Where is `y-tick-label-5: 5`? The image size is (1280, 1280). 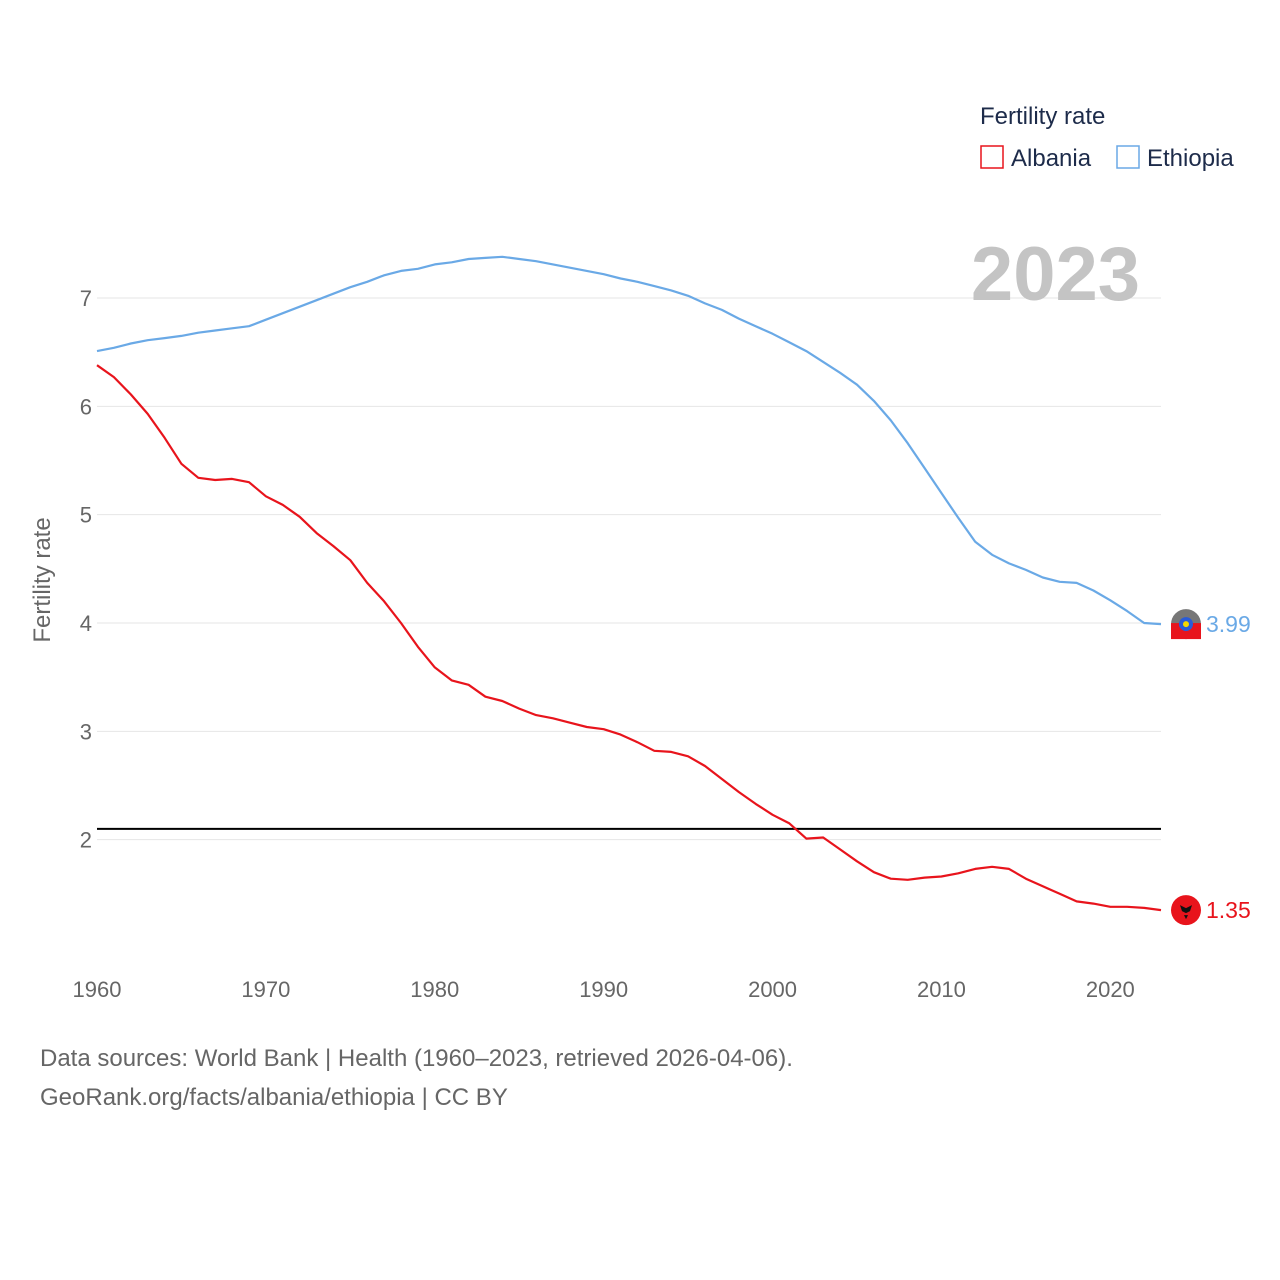
y-tick-label-5: 5 is located at coordinates (86, 515).